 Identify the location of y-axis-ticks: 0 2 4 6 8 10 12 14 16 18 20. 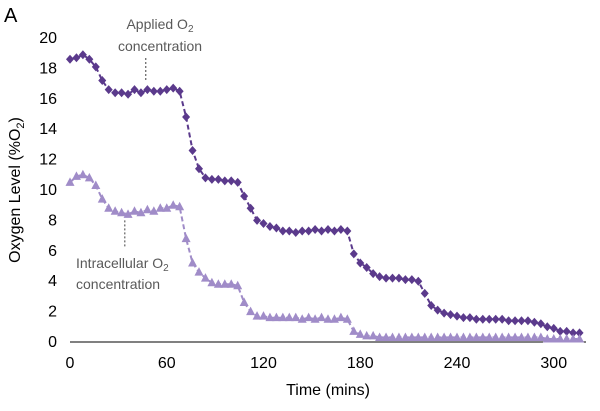
(48, 190).